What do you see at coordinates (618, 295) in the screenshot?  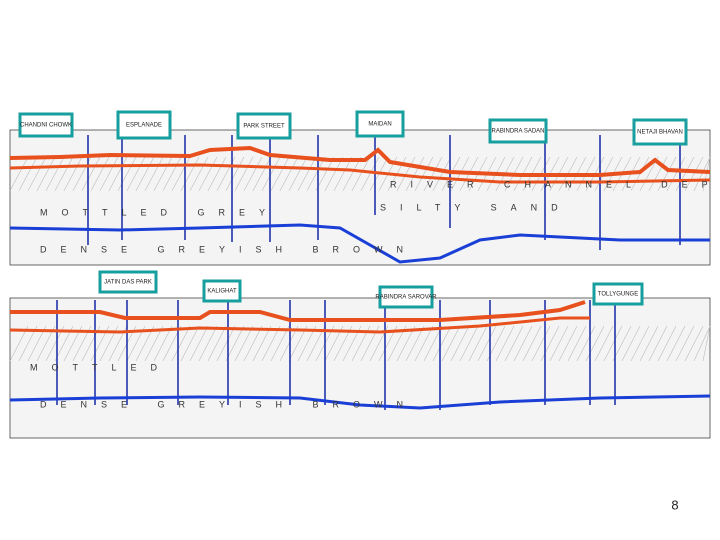 I see `station-label: TOLLYGUNGE` at bounding box center [618, 295].